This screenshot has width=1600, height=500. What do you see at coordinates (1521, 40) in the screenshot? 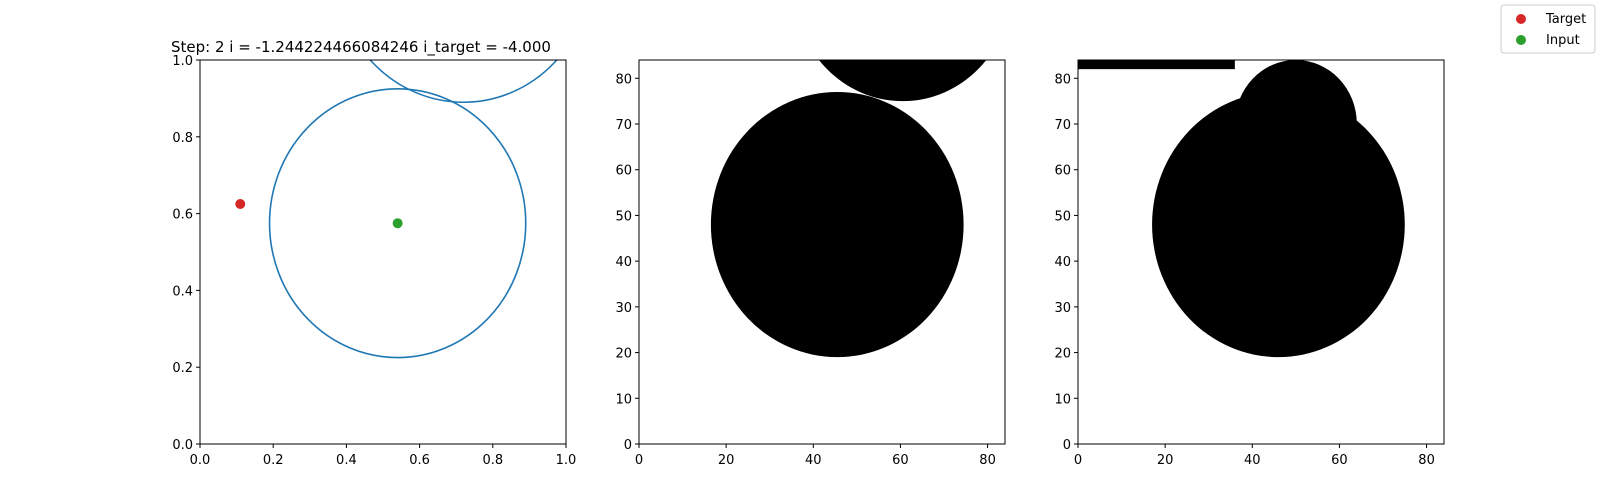
I see `legend-marker-input` at bounding box center [1521, 40].